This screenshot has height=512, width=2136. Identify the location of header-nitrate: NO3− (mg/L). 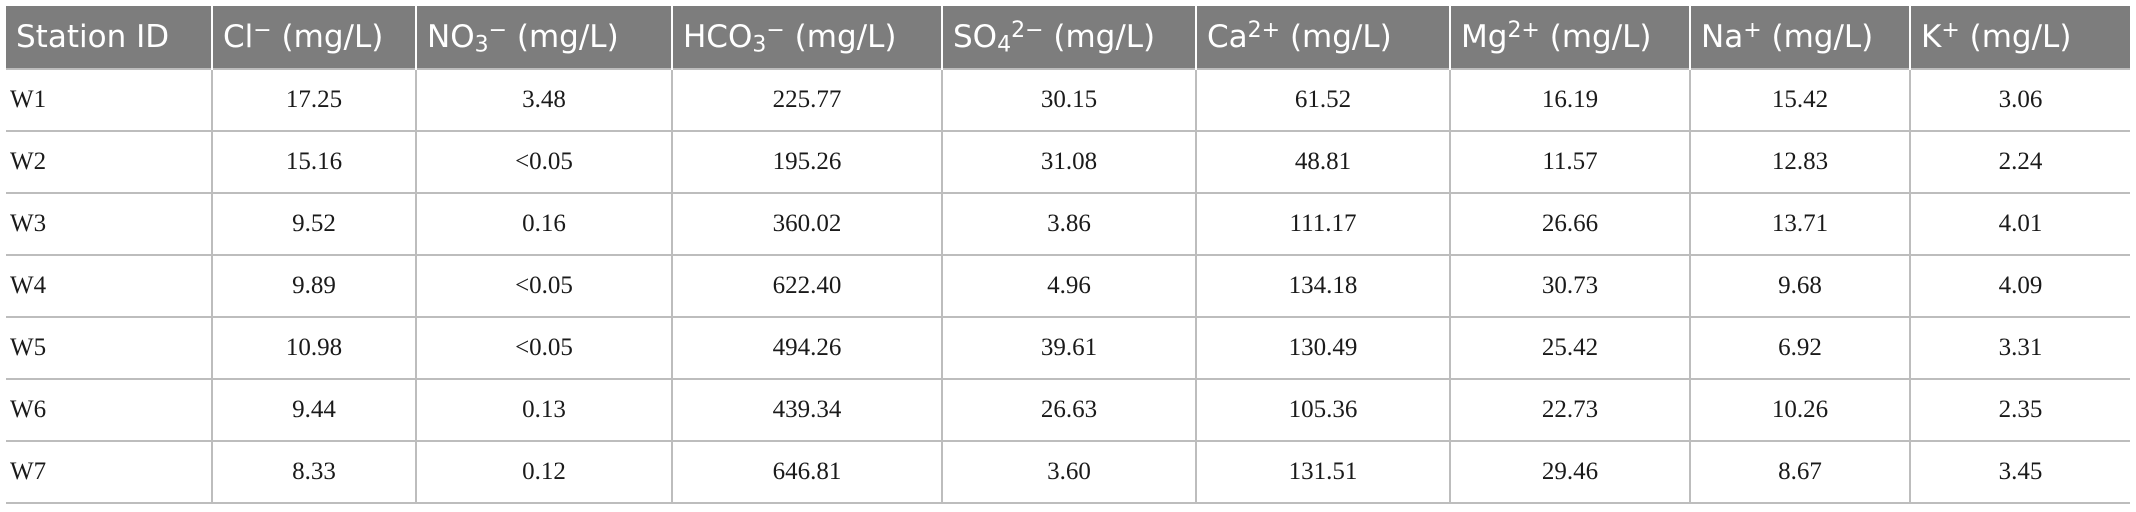
(544, 37).